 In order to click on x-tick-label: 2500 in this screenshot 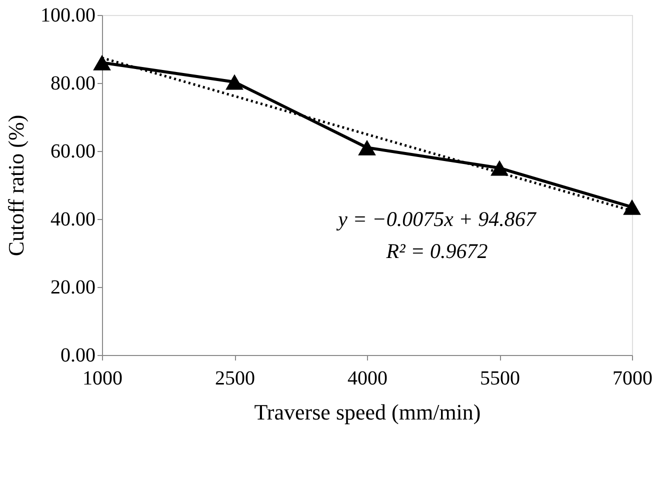, I will do `click(235, 379)`.